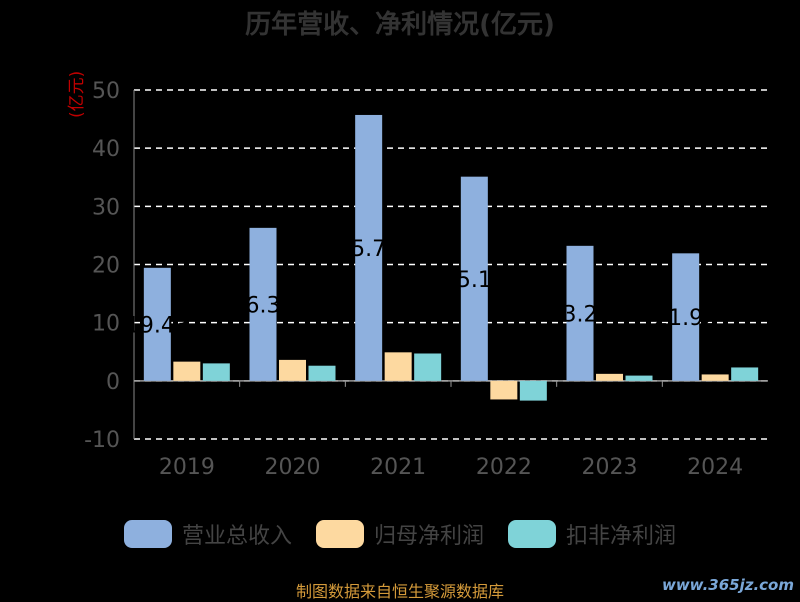  Describe the element at coordinates (398, 467) in the screenshot. I see `x-tick-label: 2021` at that location.